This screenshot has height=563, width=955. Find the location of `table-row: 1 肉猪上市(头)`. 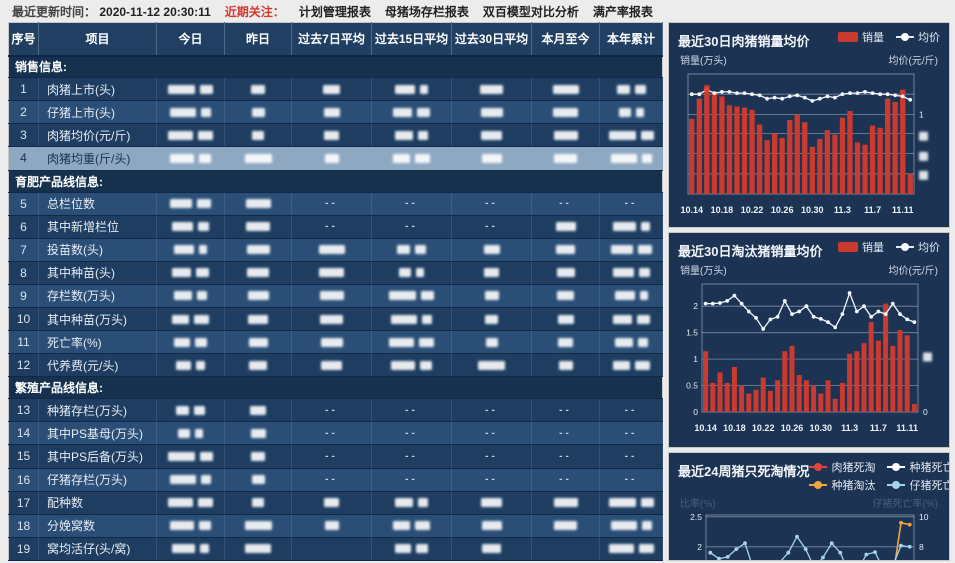

table-row: 1 肉猪上市(头) is located at coordinates (335, 89).